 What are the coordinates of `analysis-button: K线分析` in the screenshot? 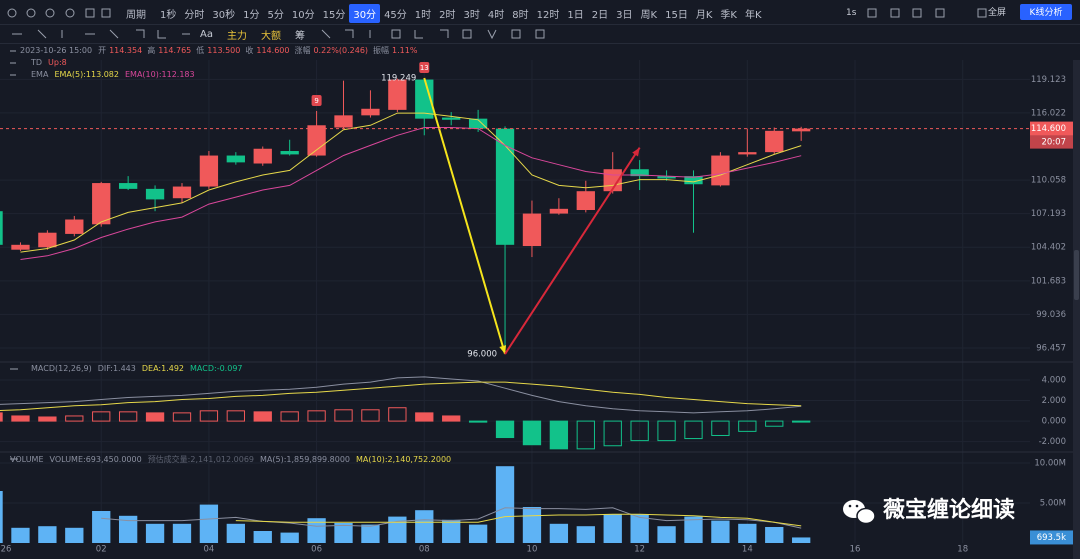 It's located at (1046, 12).